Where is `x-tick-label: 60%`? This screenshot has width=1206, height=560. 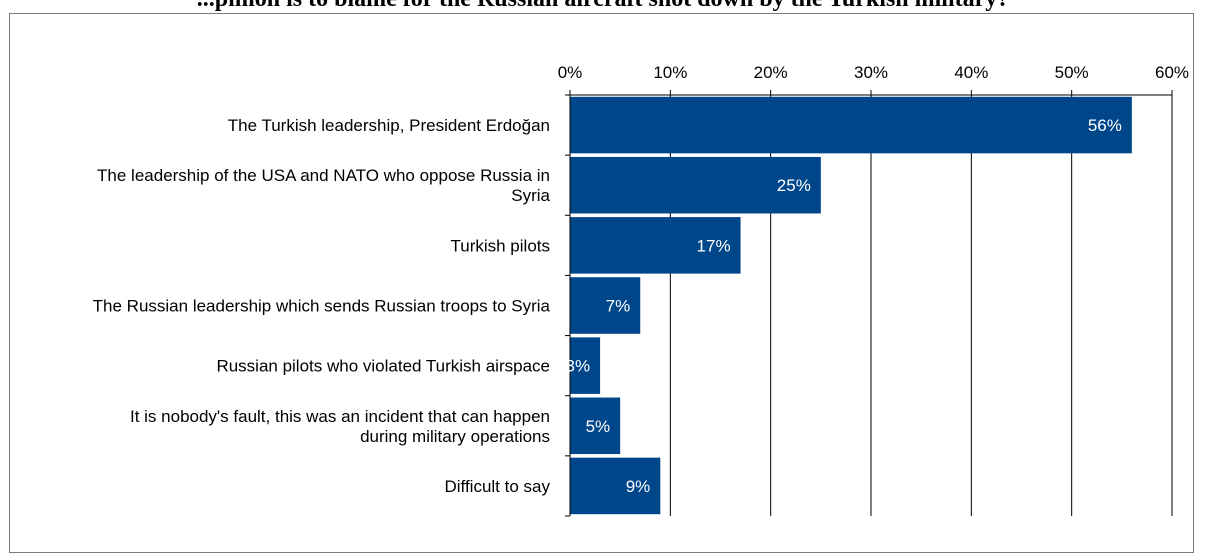 x-tick-label: 60% is located at coordinates (1172, 72).